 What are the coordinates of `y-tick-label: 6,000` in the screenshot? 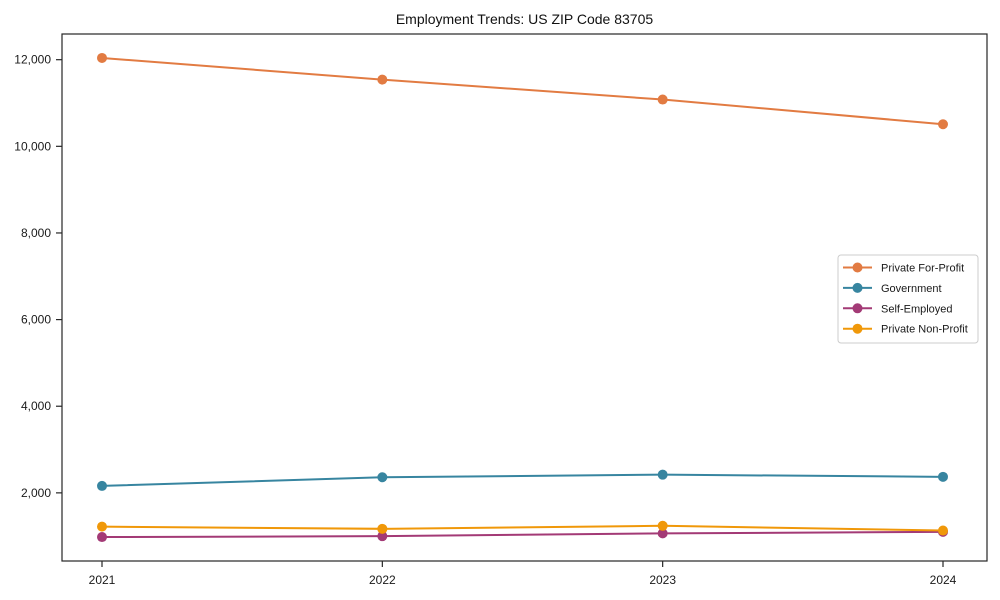 It's located at (36, 320).